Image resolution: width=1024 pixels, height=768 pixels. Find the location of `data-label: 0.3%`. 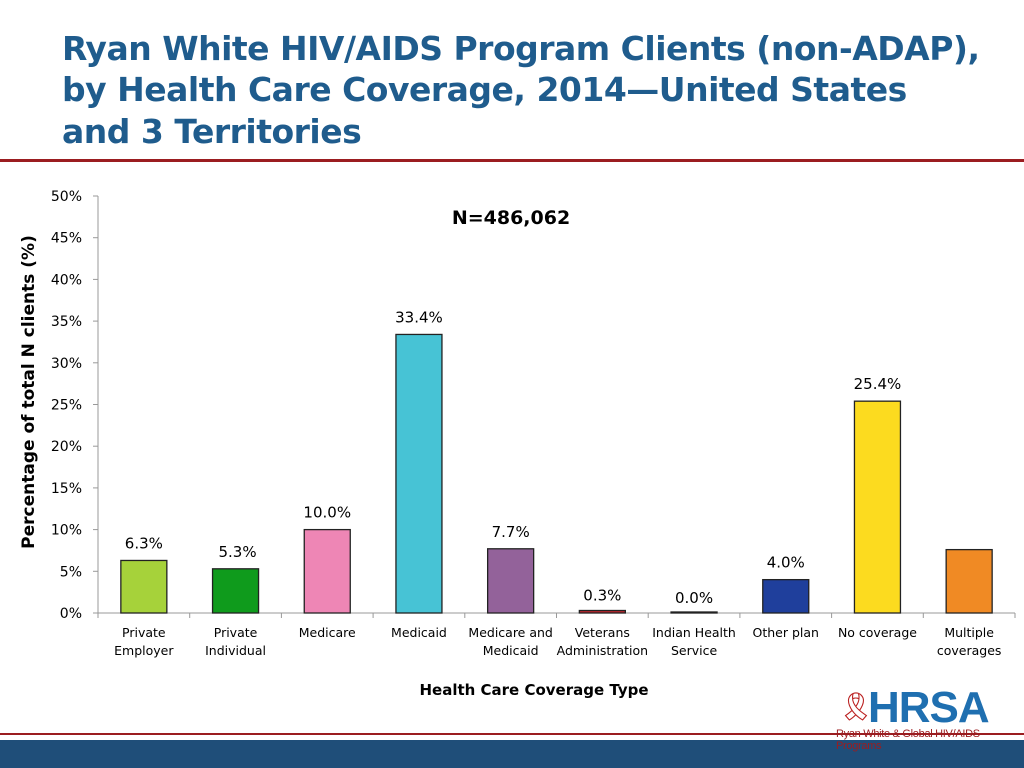

data-label: 0.3% is located at coordinates (602, 595).